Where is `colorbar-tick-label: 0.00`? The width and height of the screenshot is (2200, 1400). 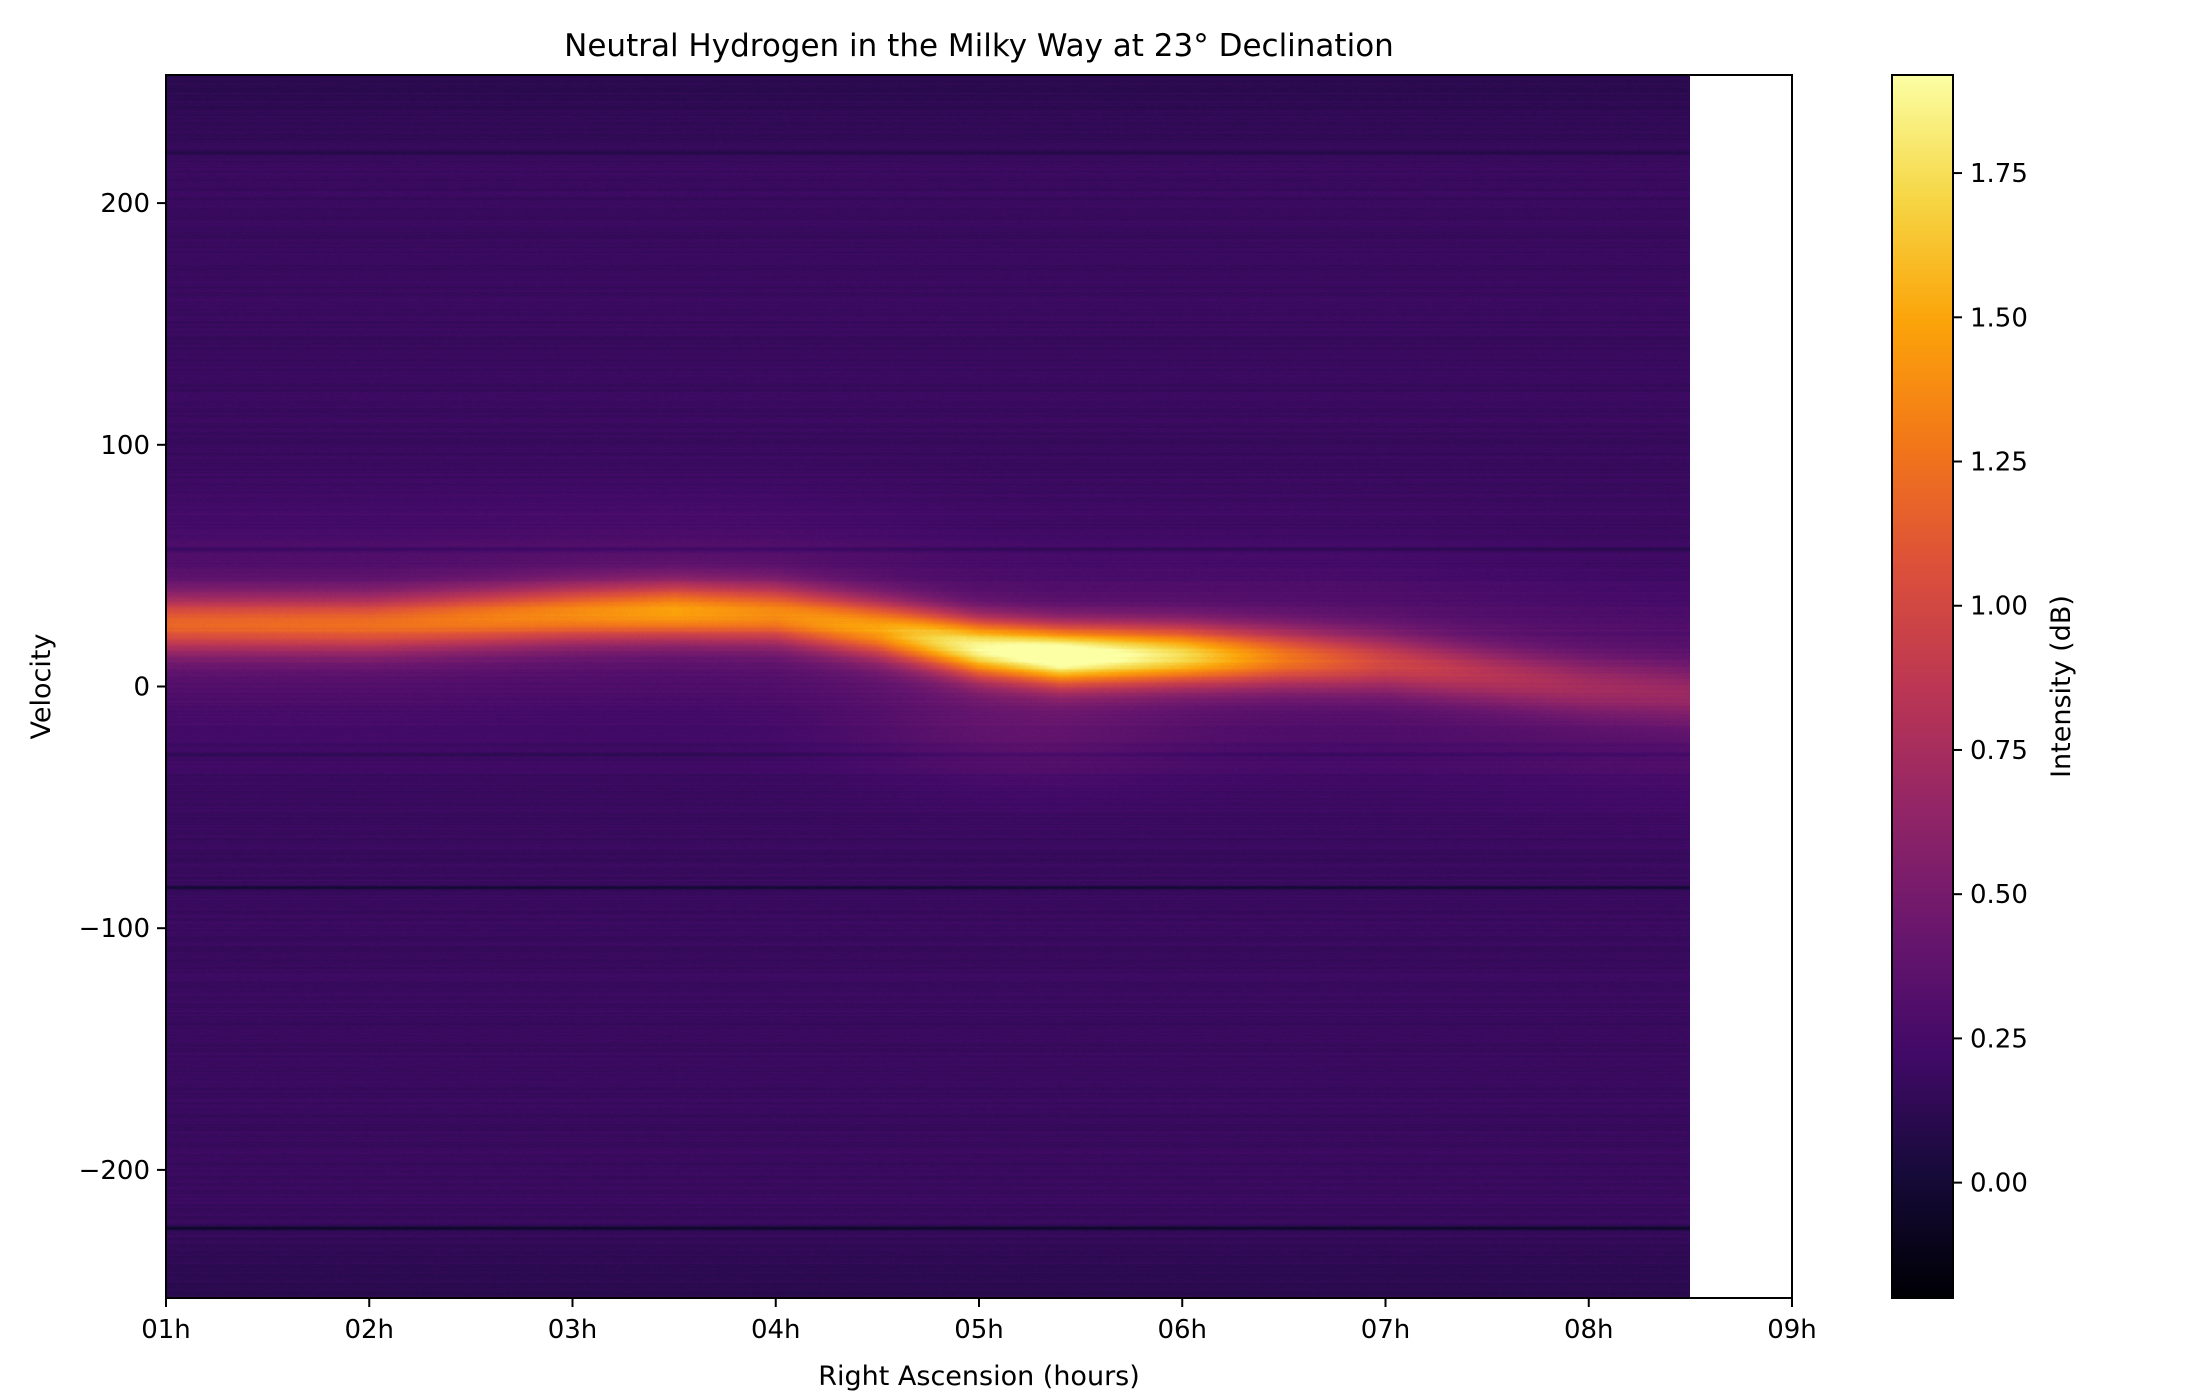 colorbar-tick-label: 0.00 is located at coordinates (1999, 1184).